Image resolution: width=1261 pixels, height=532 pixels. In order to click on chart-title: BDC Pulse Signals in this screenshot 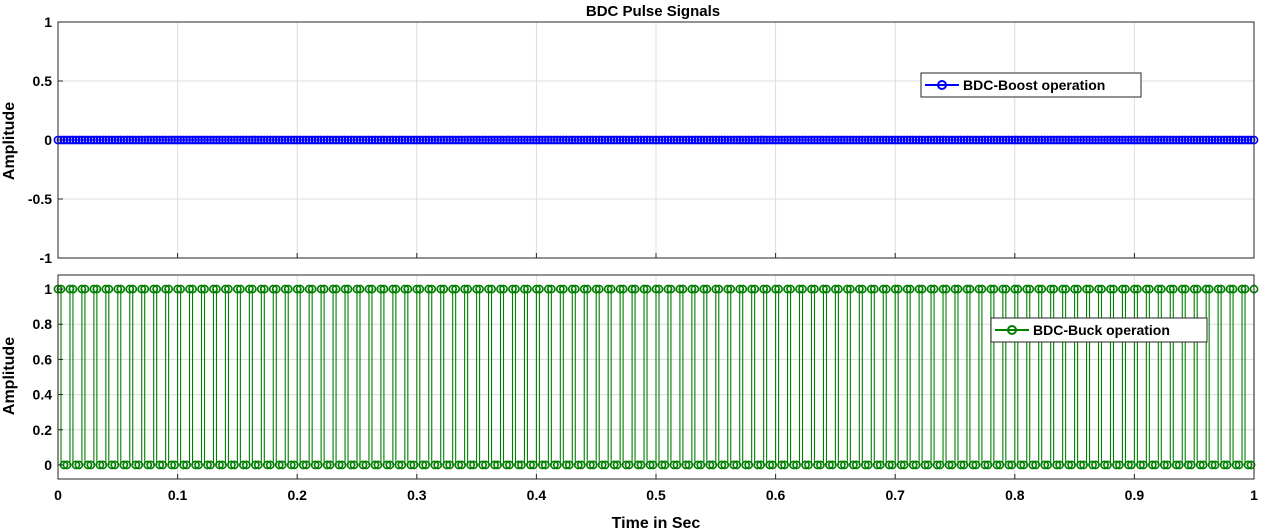, I will do `click(653, 11)`.